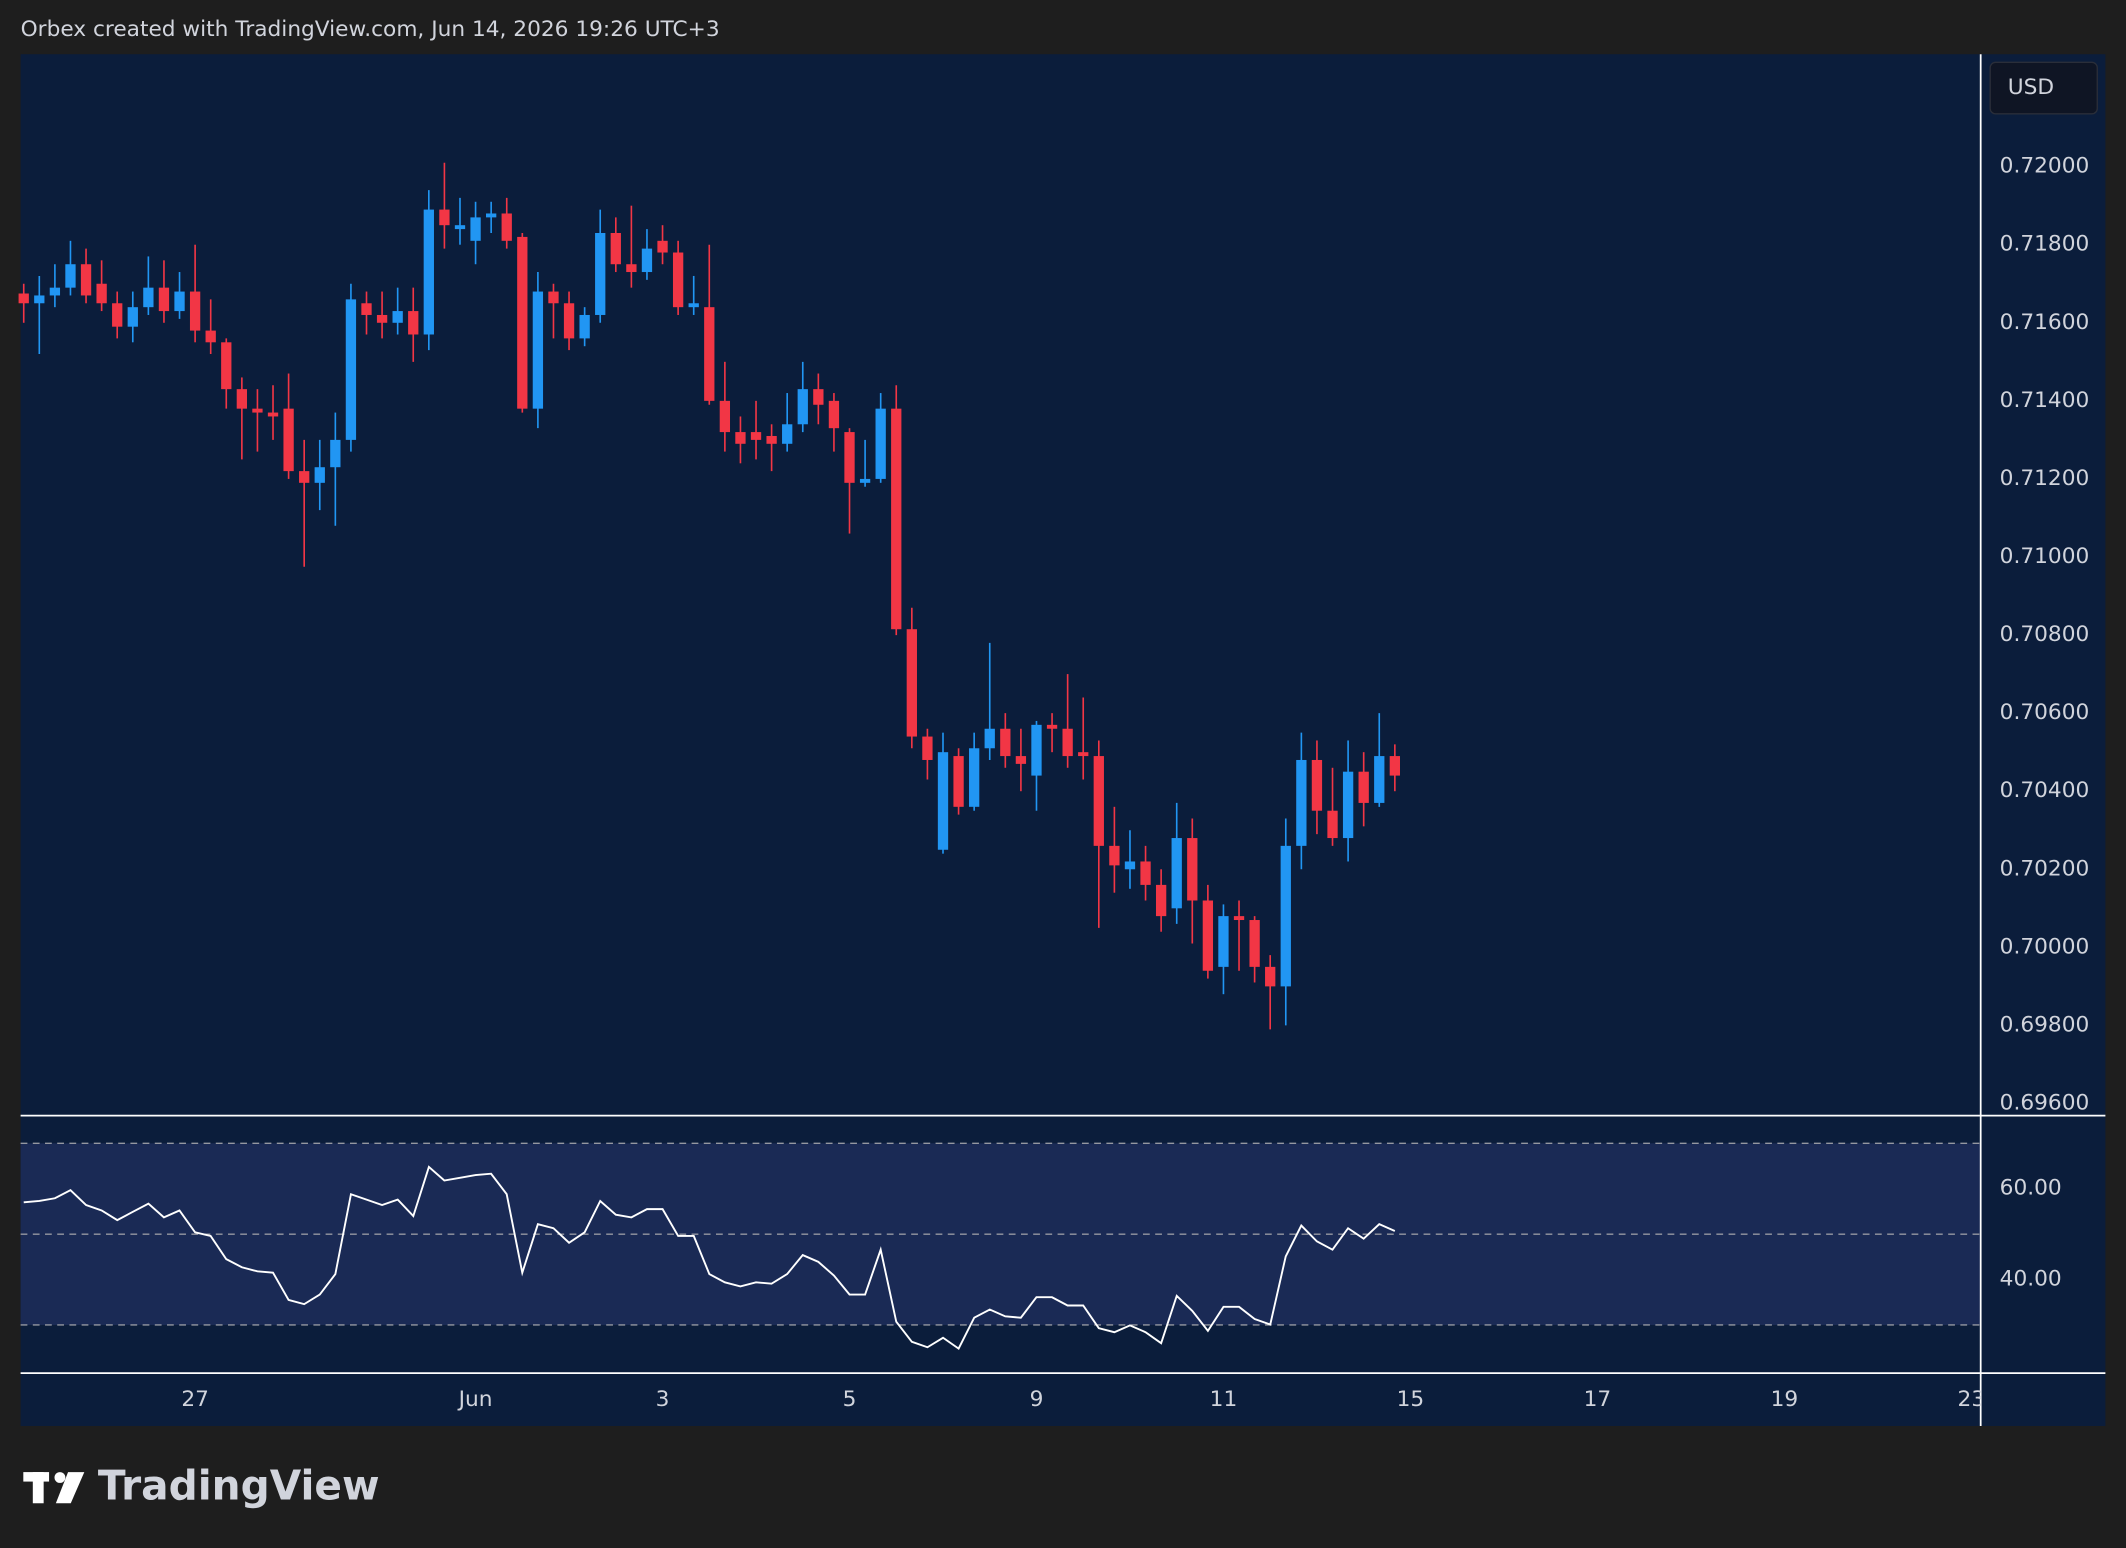 The image size is (2126, 1548). Describe the element at coordinates (2045, 478) in the screenshot. I see `y-tick-label: 0.71200` at that location.